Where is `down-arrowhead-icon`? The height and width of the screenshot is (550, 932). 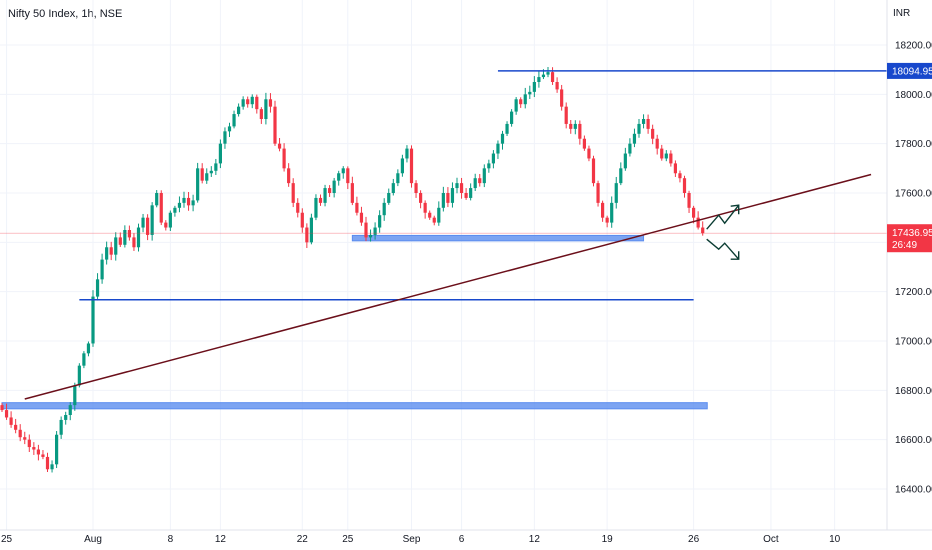 down-arrowhead-icon is located at coordinates (735, 255).